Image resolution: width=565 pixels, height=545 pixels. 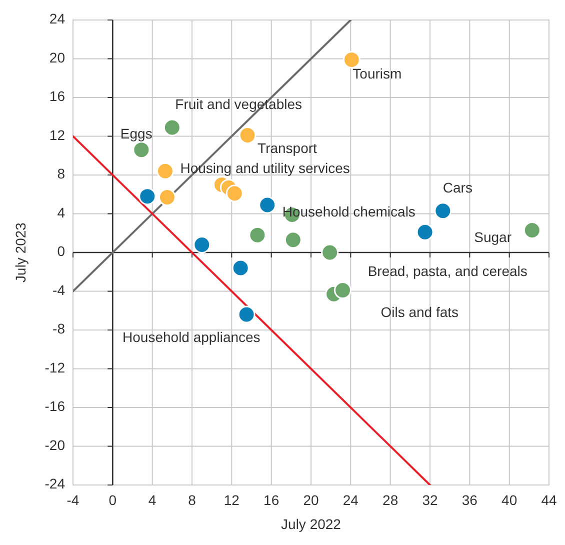 I want to click on annotation: Oils and fats, so click(x=419, y=312).